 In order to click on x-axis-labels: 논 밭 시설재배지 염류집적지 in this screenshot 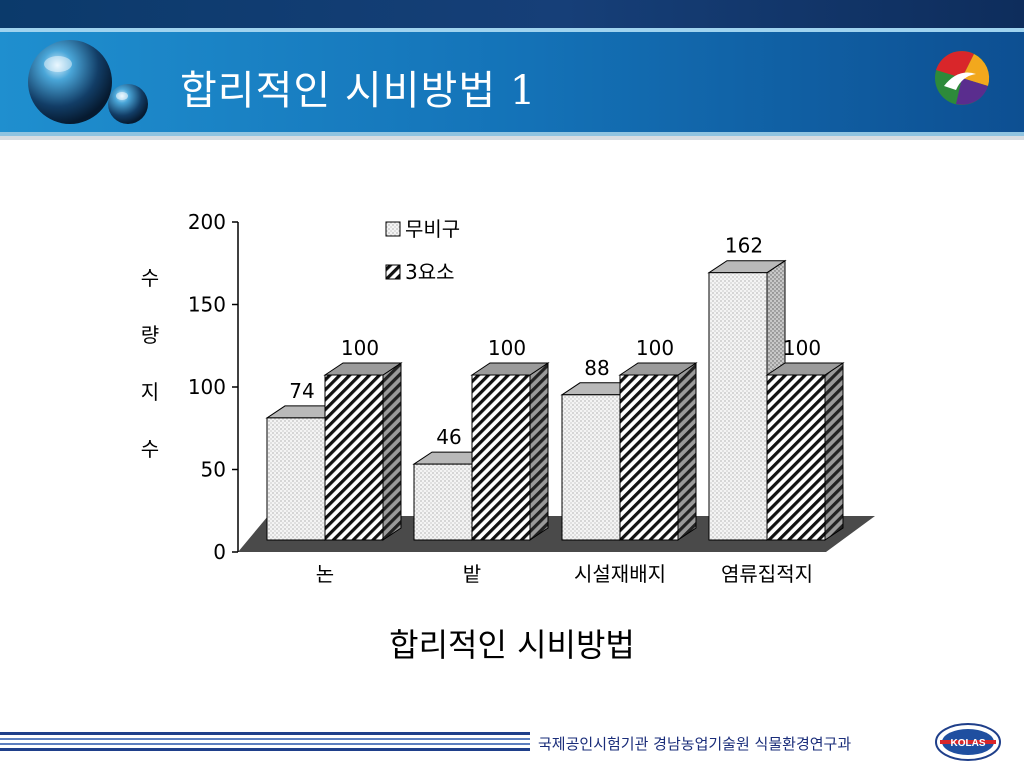, I will do `click(564, 574)`.